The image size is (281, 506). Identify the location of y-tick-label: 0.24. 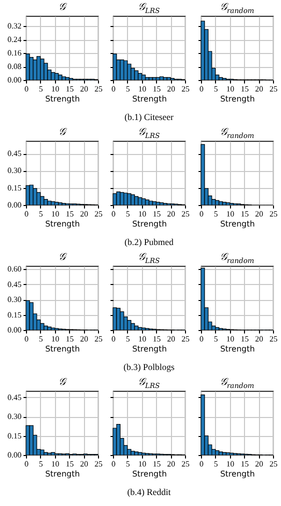
(15, 39).